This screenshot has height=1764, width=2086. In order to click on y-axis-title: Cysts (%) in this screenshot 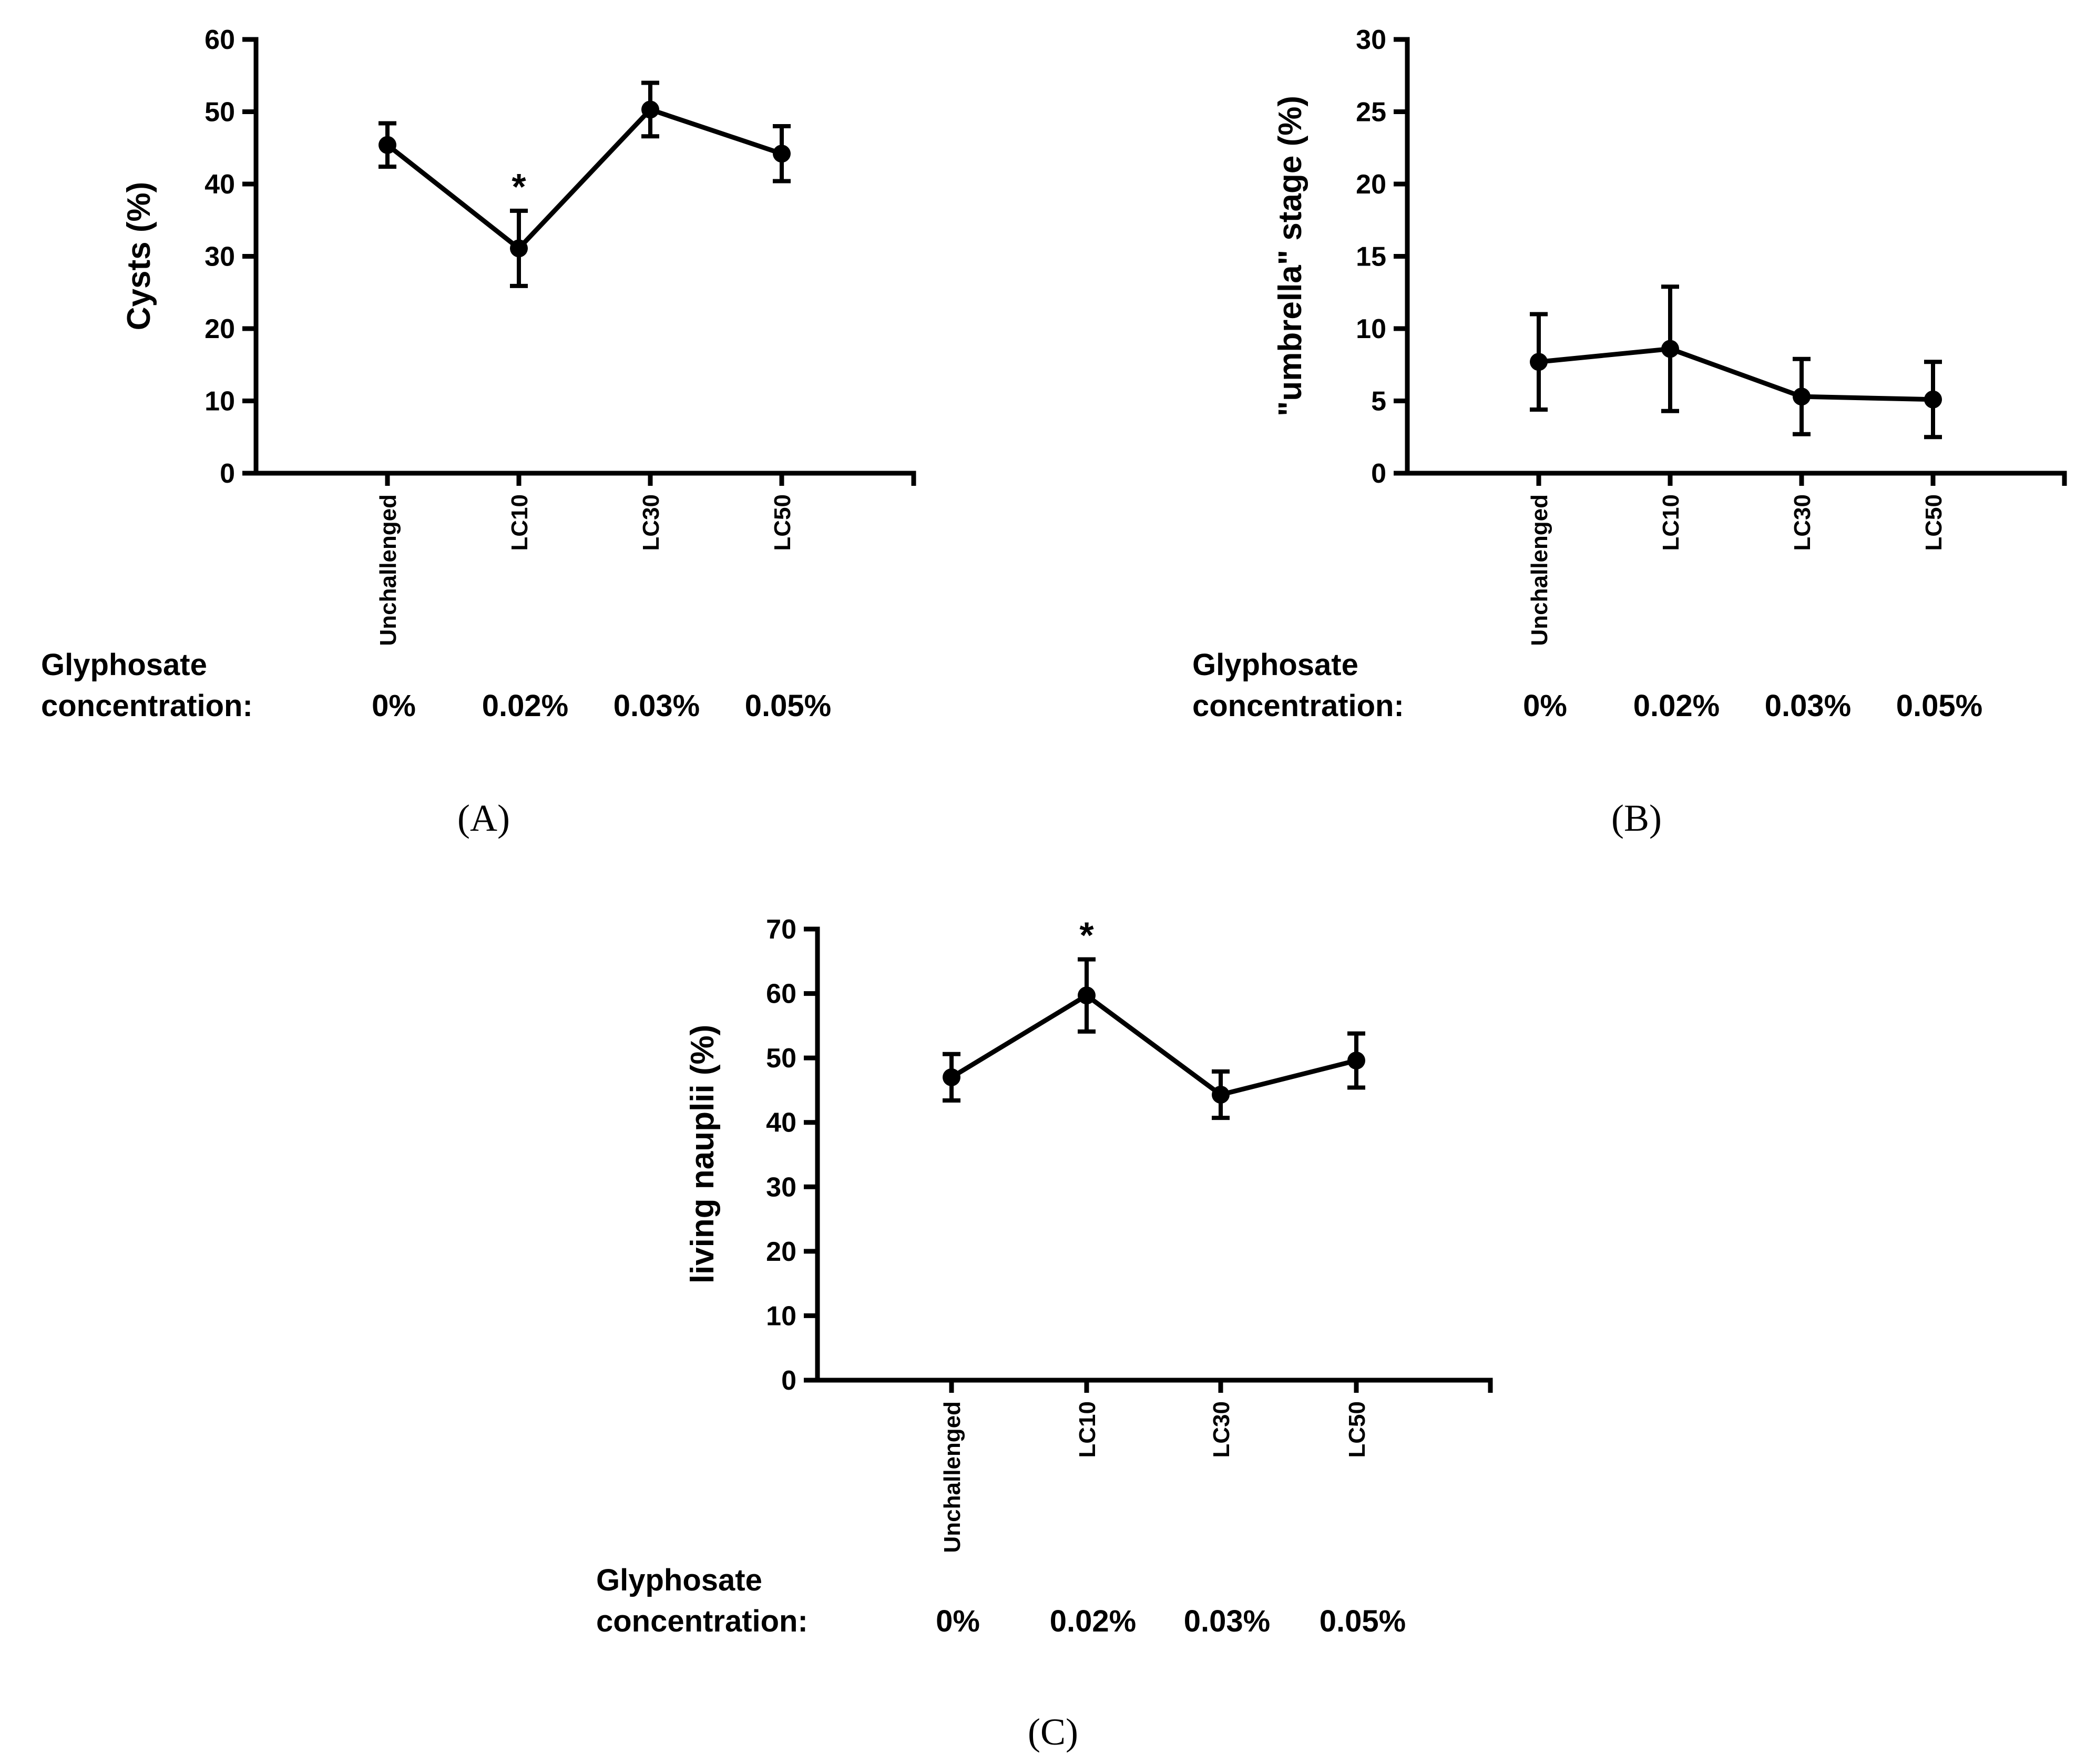, I will do `click(139, 256)`.